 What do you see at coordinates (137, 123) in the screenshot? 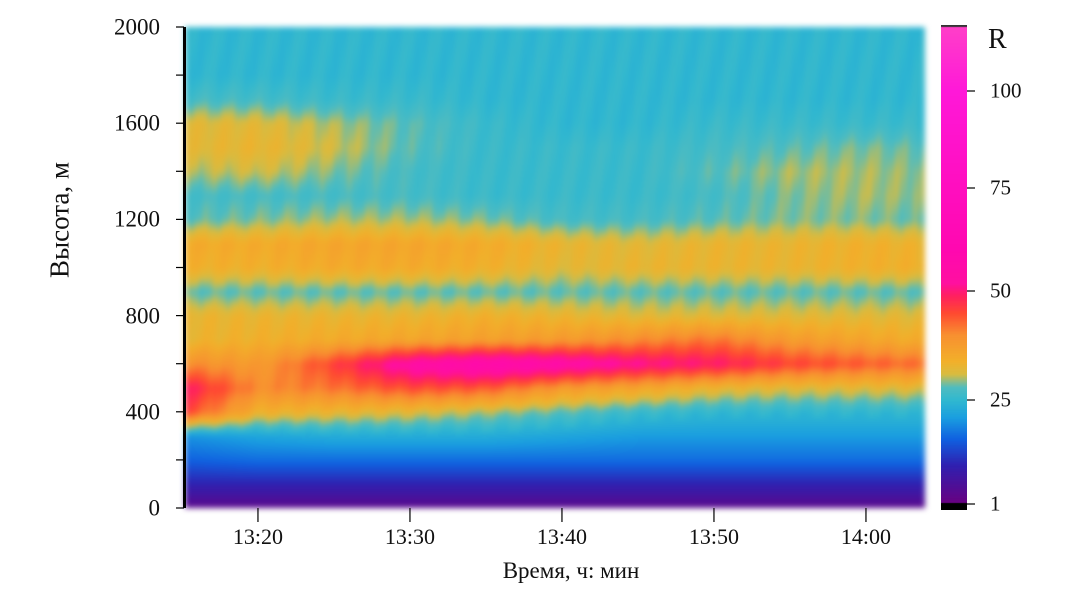
I see `y-tick-label: 1600` at bounding box center [137, 123].